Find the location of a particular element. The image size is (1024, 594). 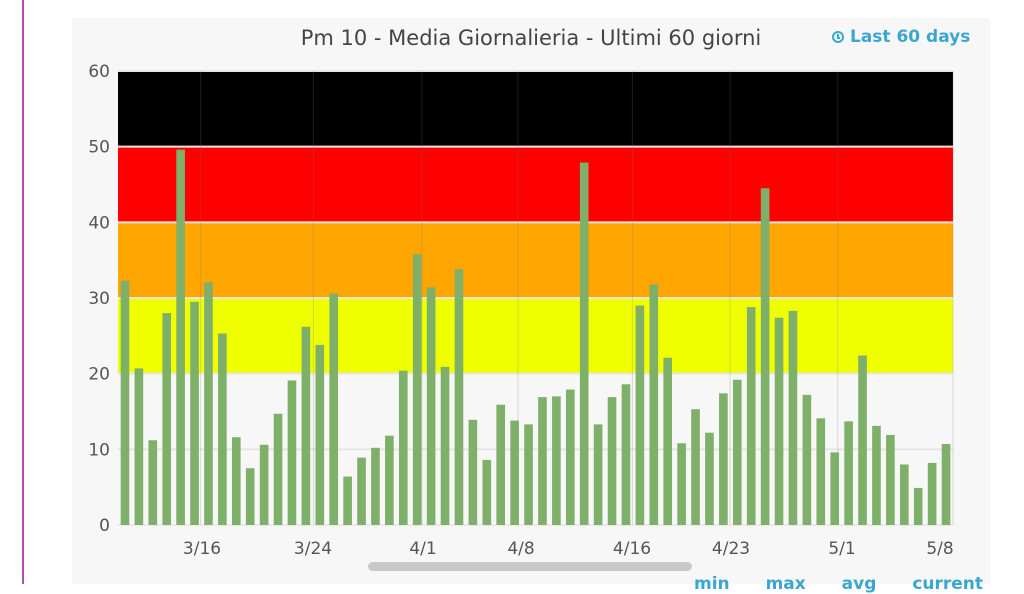

legend-current: current is located at coordinates (948, 584).